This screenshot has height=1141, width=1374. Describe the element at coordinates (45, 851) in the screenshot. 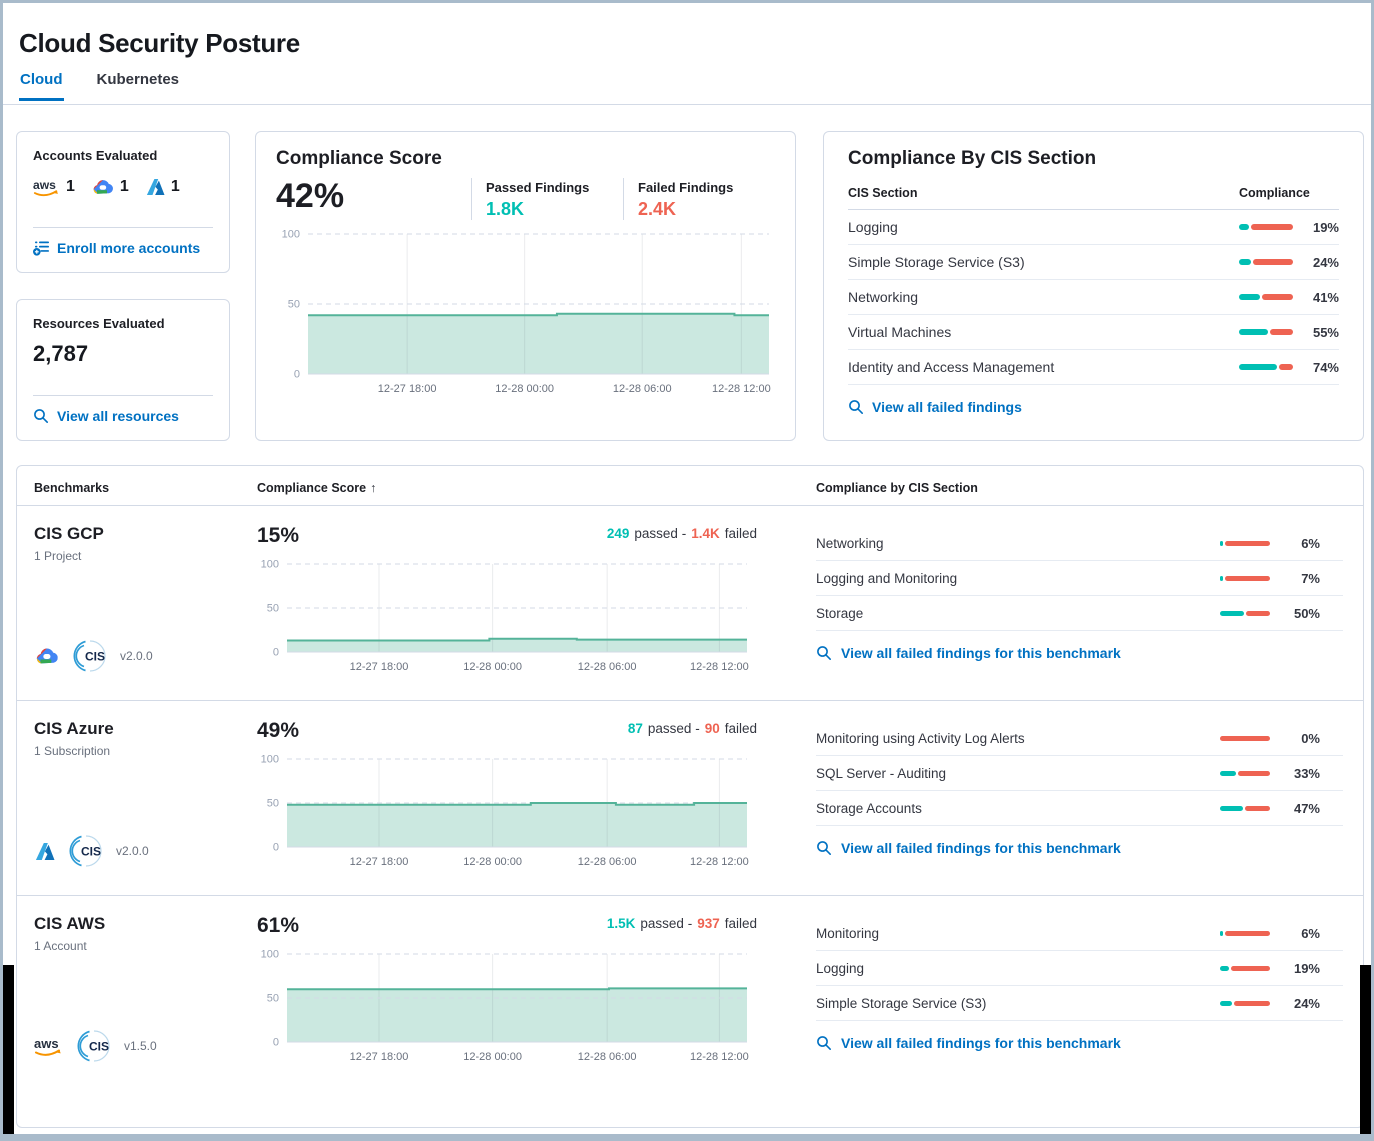

I see `azure-icon` at that location.